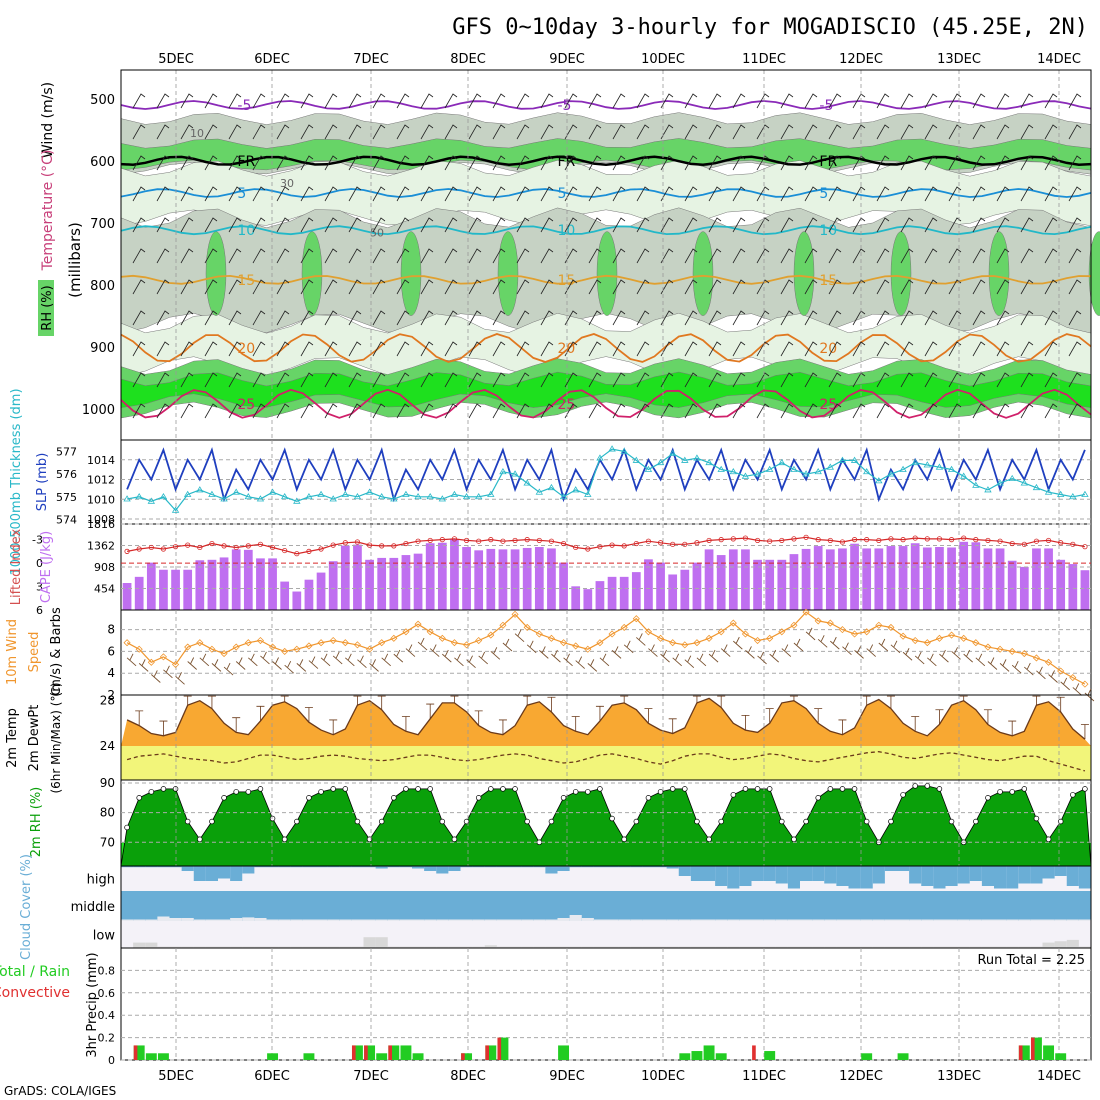  I want to click on temp-tick-0: 24, so click(107, 746).